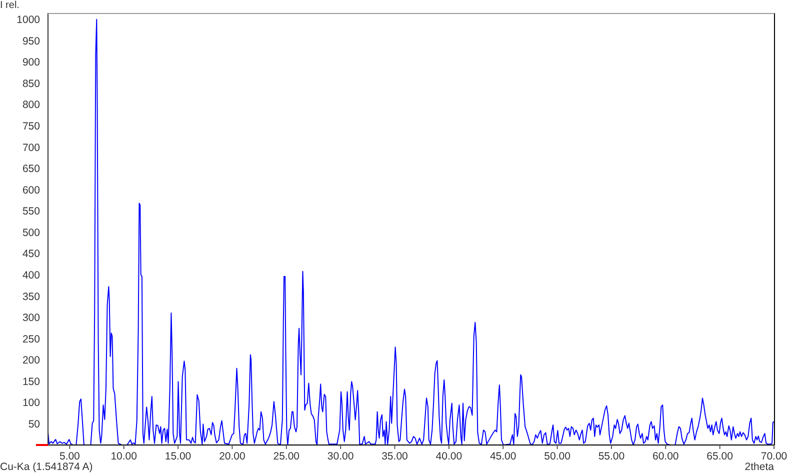 This screenshot has width=788, height=473. What do you see at coordinates (124, 456) in the screenshot?
I see `x-tick-label: 10.00` at bounding box center [124, 456].